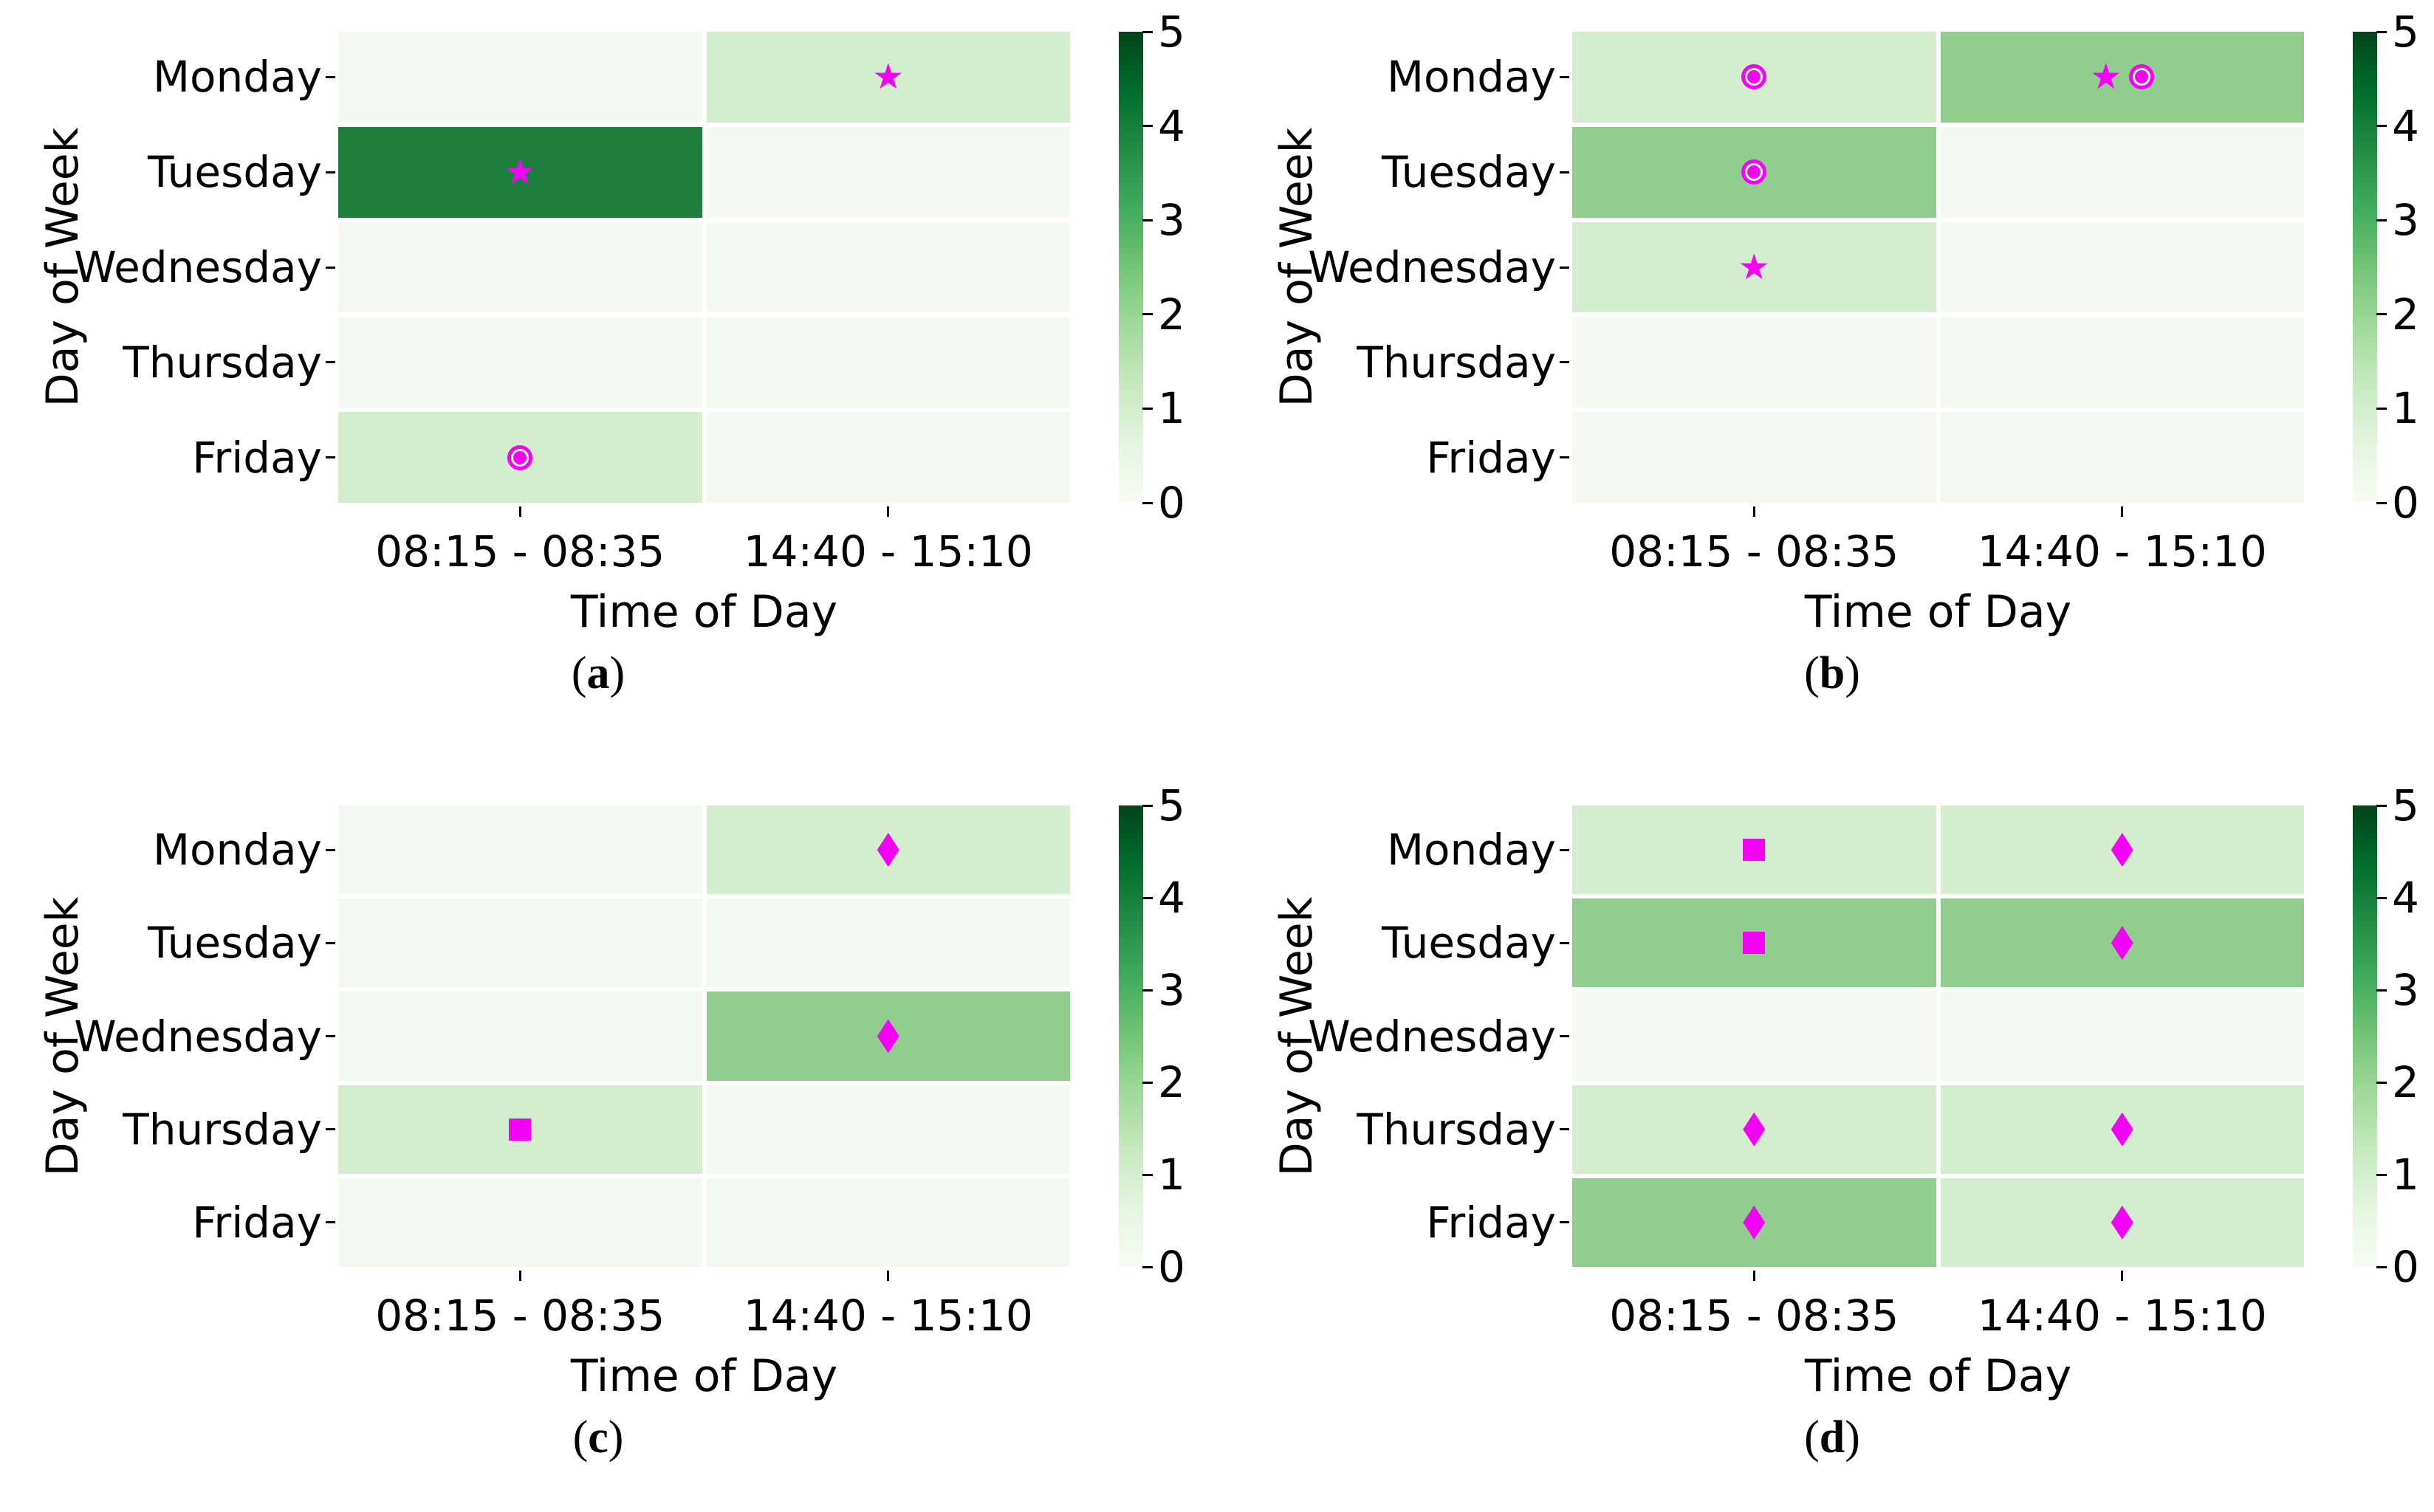 Image resolution: width=2434 pixels, height=1512 pixels. I want to click on star-marker-icon: ★, so click(520, 172).